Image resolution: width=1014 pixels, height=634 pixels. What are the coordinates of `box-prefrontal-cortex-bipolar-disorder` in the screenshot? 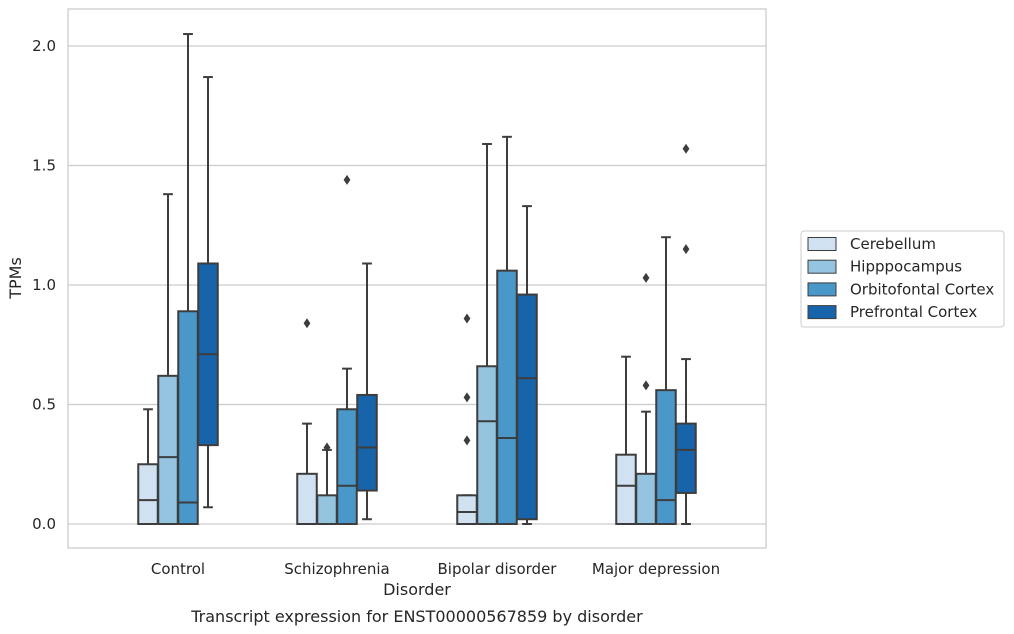 It's located at (527, 365).